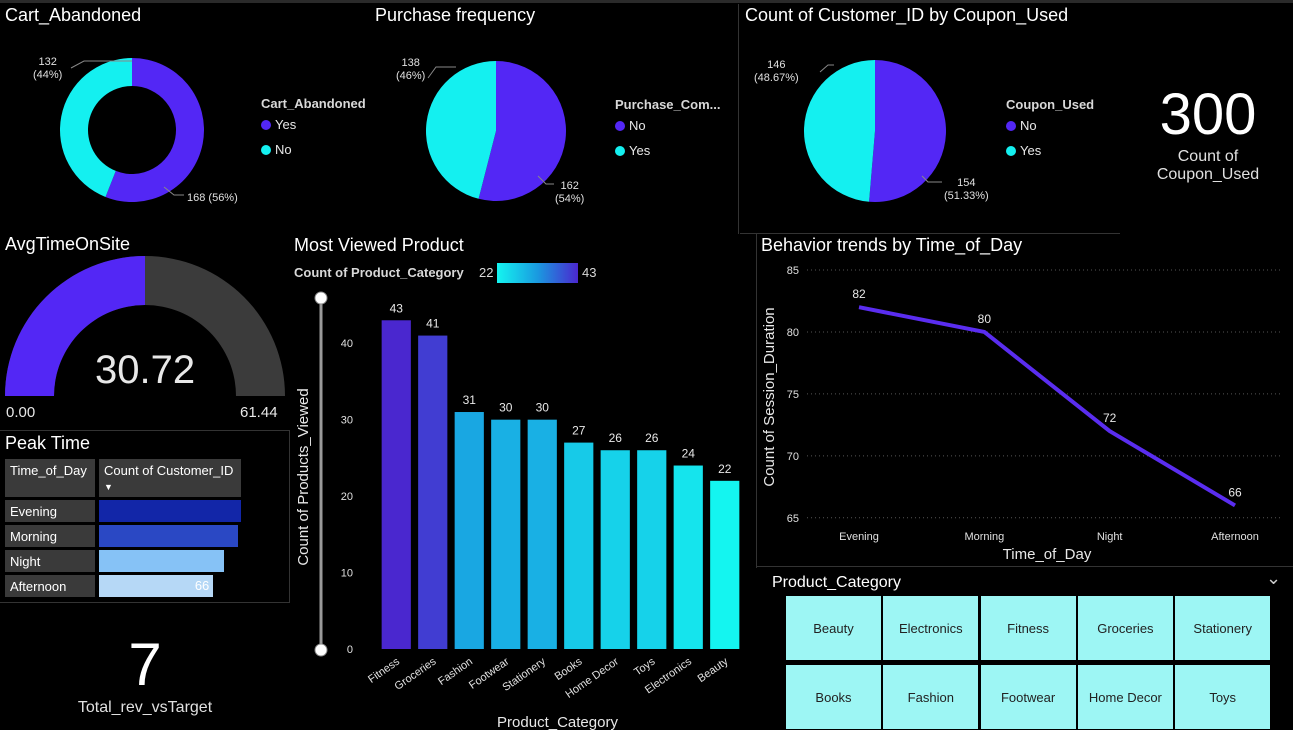 This screenshot has height=730, width=1293. Describe the element at coordinates (347, 344) in the screenshot. I see `y-tick-label: 40` at that location.